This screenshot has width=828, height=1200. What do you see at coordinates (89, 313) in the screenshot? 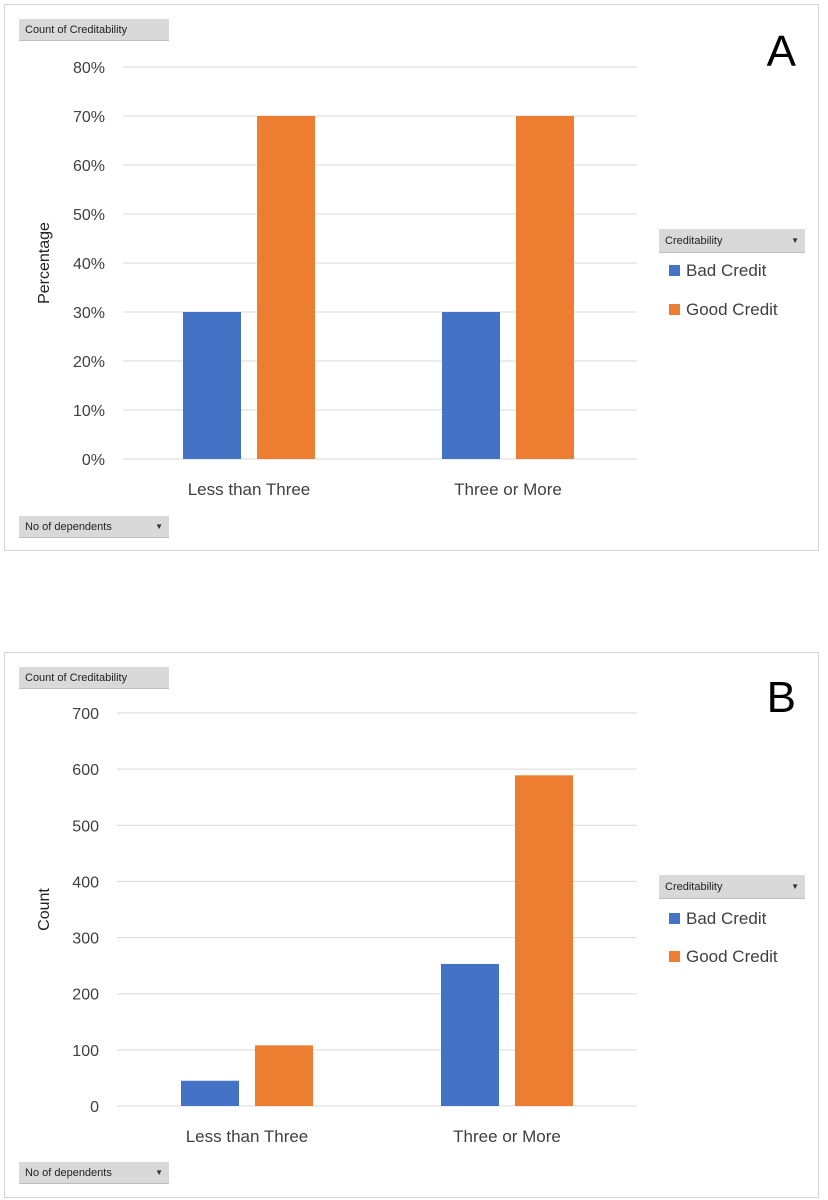
I see `y-tick-label: 30%` at bounding box center [89, 313].